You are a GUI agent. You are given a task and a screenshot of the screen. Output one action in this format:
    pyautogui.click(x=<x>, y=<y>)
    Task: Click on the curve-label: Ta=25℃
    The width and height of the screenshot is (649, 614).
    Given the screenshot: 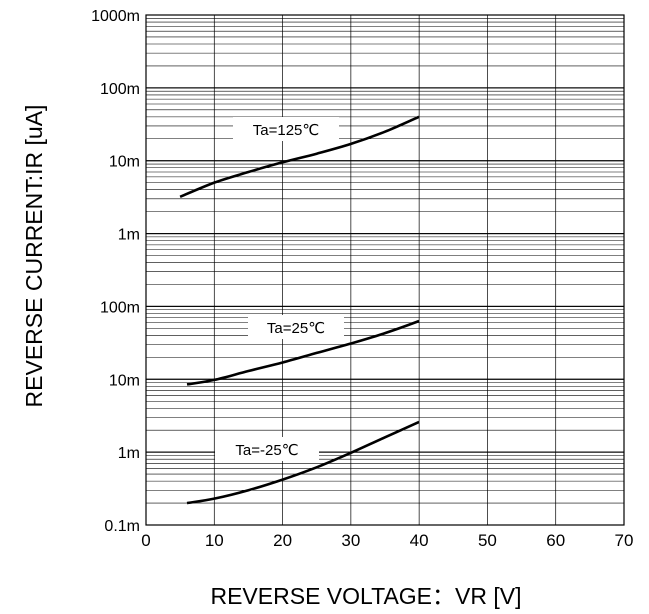 What is the action you would take?
    pyautogui.click(x=296, y=328)
    